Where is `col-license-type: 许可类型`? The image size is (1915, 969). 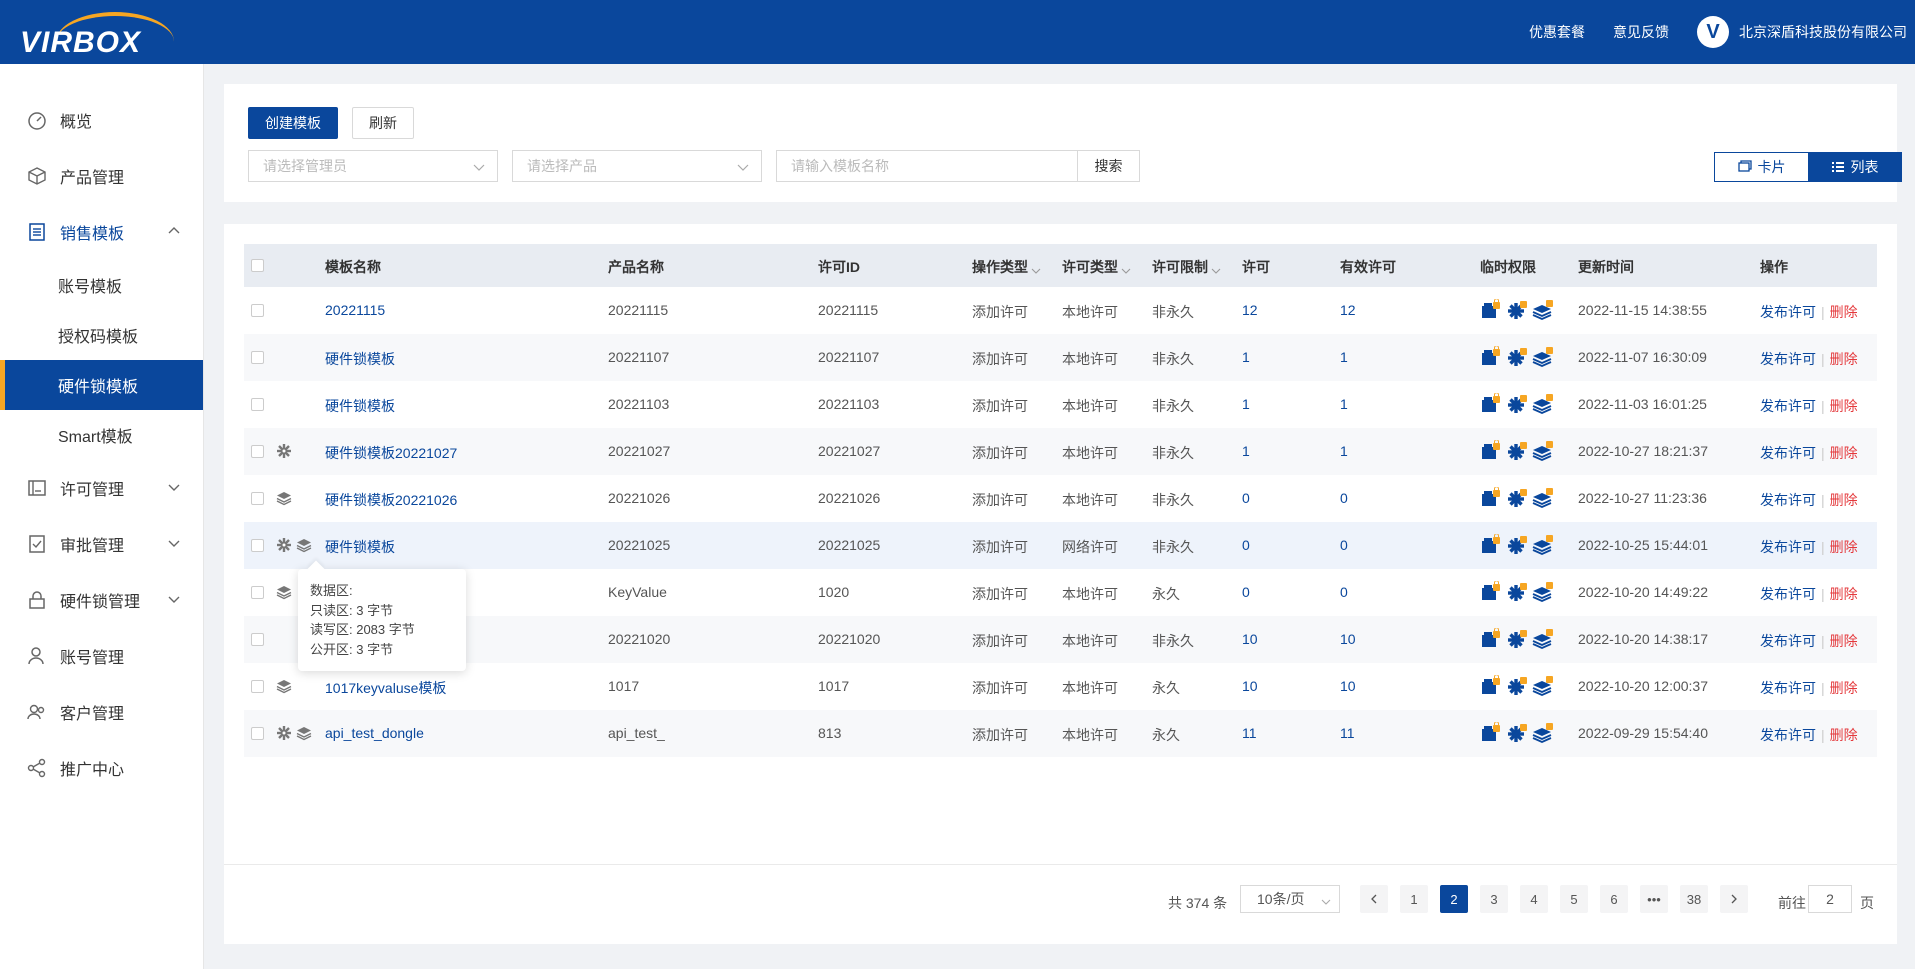
col-license-type: 许可类型 is located at coordinates (1096, 267).